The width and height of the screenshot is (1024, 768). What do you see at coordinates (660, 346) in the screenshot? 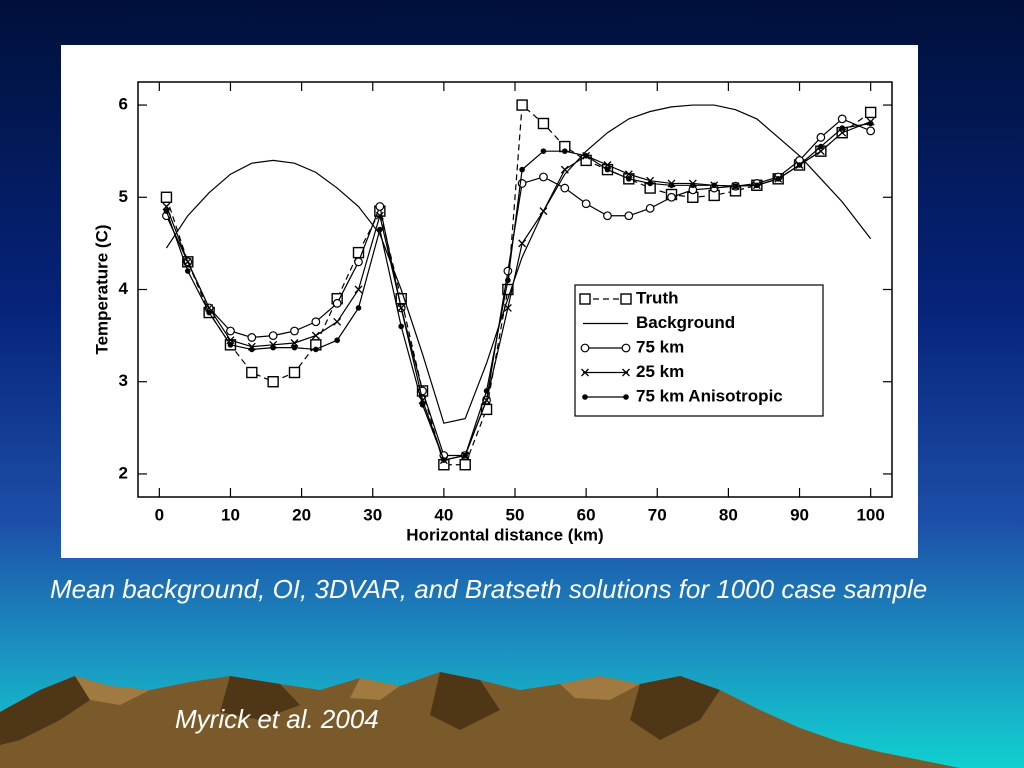
I see `legend-label: 75 km` at bounding box center [660, 346].